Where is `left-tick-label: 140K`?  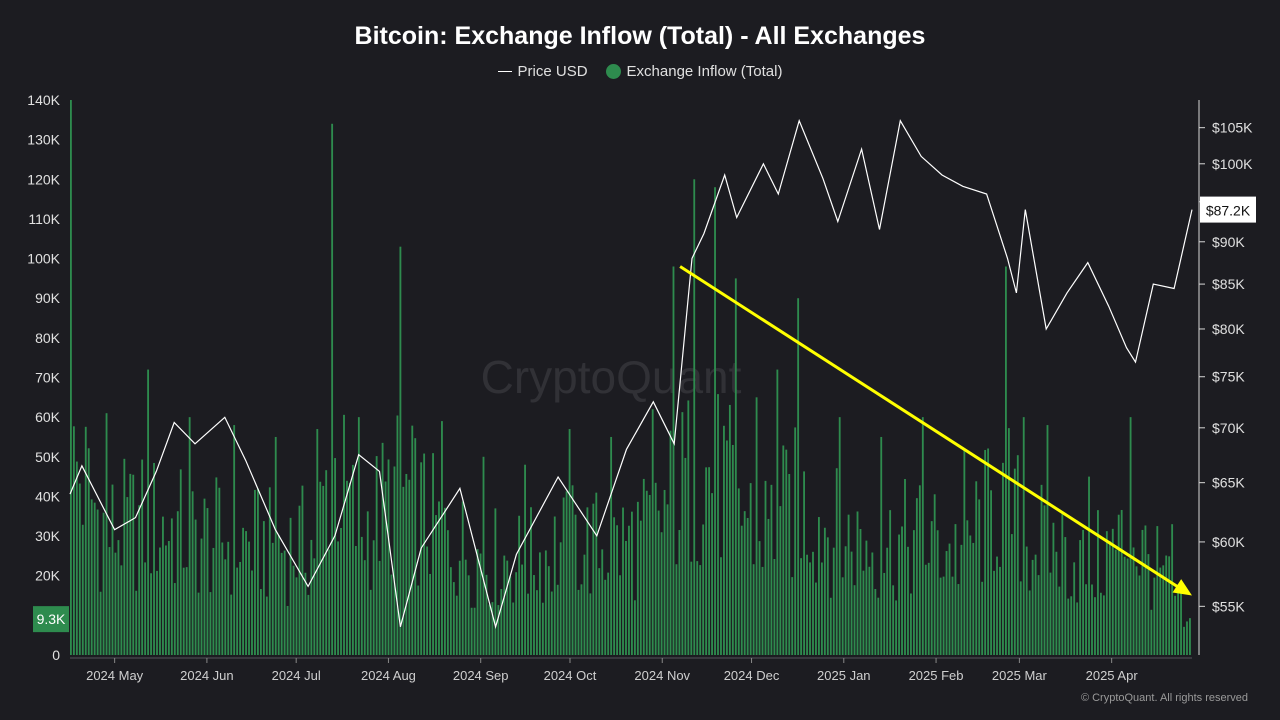 left-tick-label: 140K is located at coordinates (43, 100).